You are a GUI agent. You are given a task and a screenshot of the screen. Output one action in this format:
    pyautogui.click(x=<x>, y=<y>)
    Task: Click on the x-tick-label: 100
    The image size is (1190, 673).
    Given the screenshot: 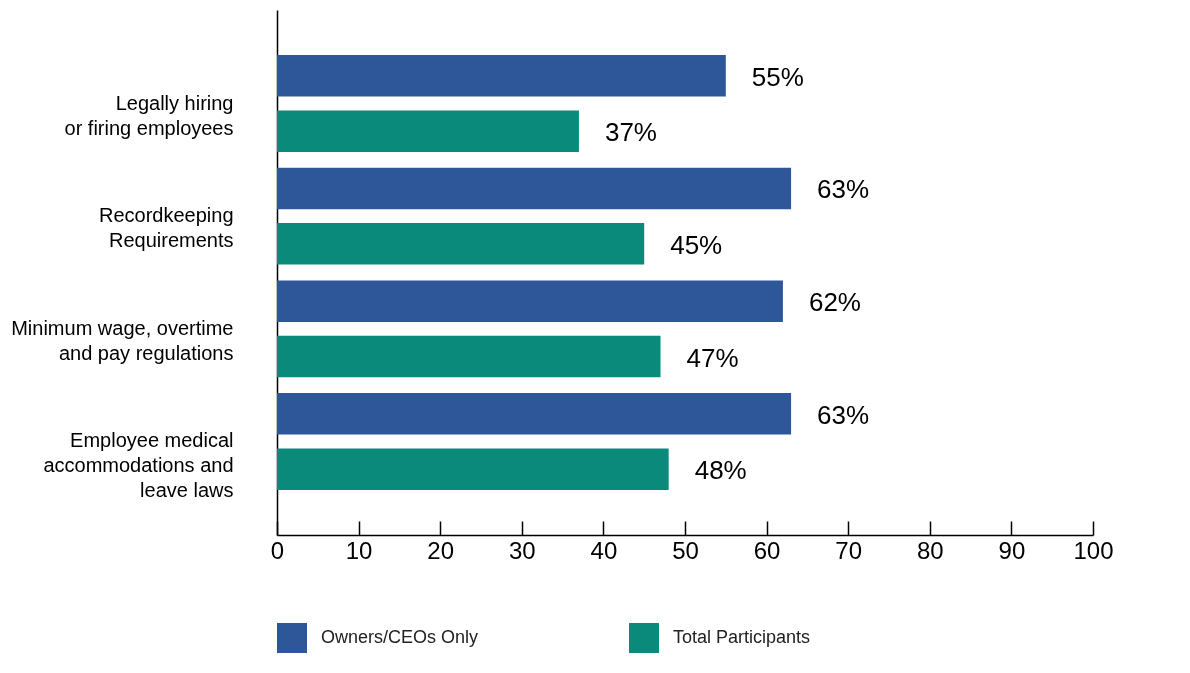 What is the action you would take?
    pyautogui.click(x=1093, y=550)
    